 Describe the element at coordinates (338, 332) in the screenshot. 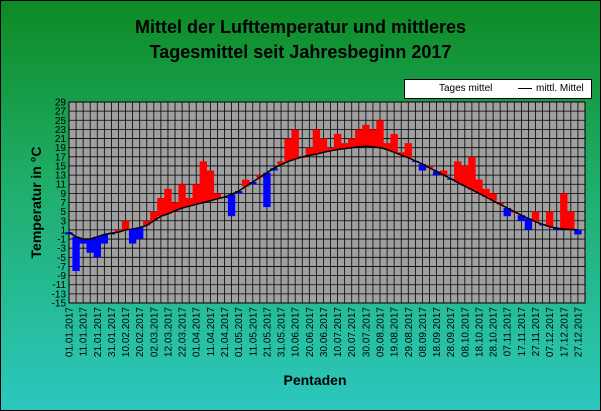

I see `x-tick-label: 10.07.2017` at that location.